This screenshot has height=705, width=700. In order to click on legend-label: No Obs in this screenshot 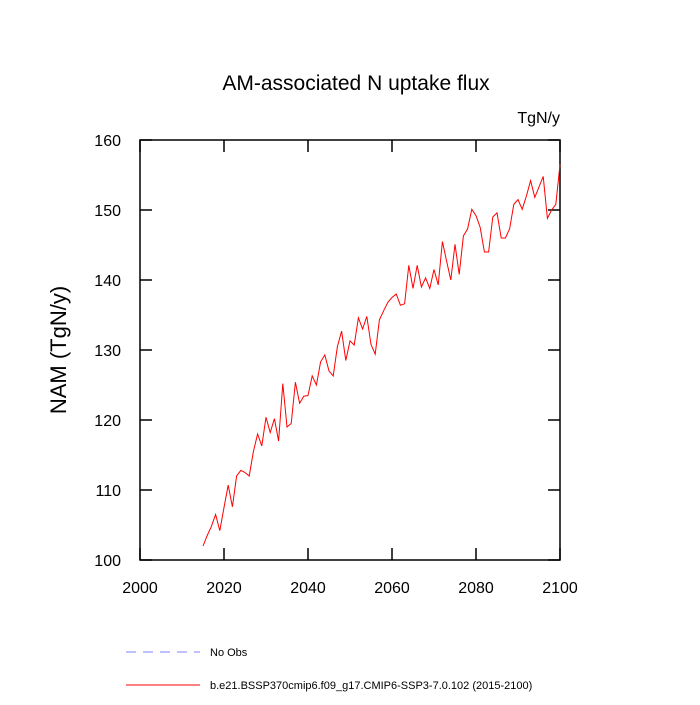, I will do `click(229, 653)`.